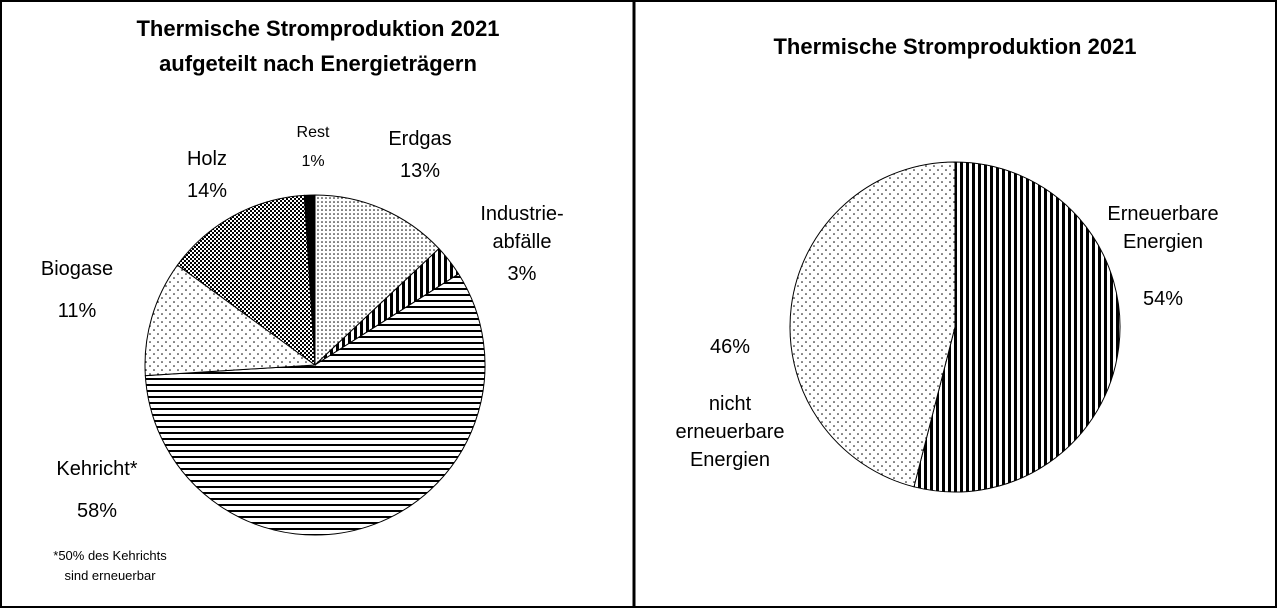  What do you see at coordinates (77, 311) in the screenshot?
I see `slice-value: 11%` at bounding box center [77, 311].